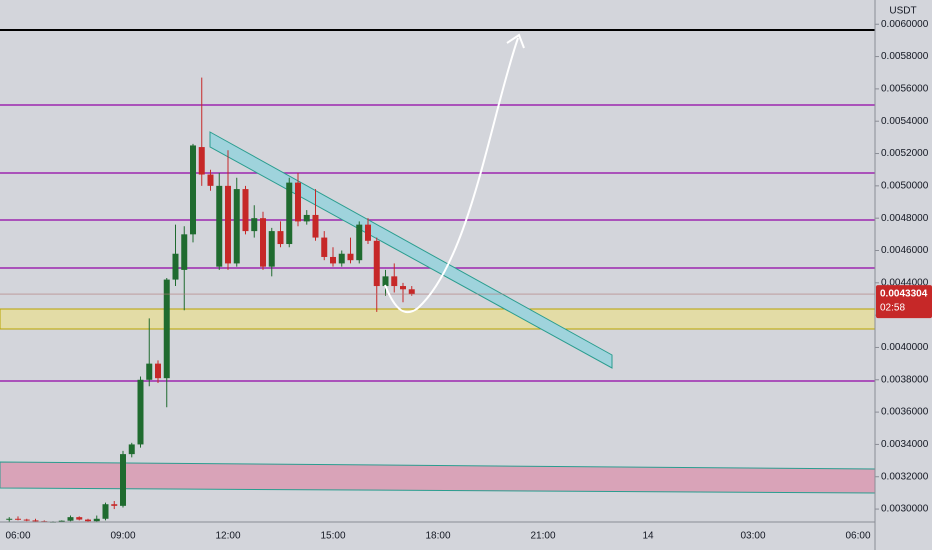 Image resolution: width=932 pixels, height=550 pixels. Describe the element at coordinates (902, 11) in the screenshot. I see `axis-unit: USDT` at that location.